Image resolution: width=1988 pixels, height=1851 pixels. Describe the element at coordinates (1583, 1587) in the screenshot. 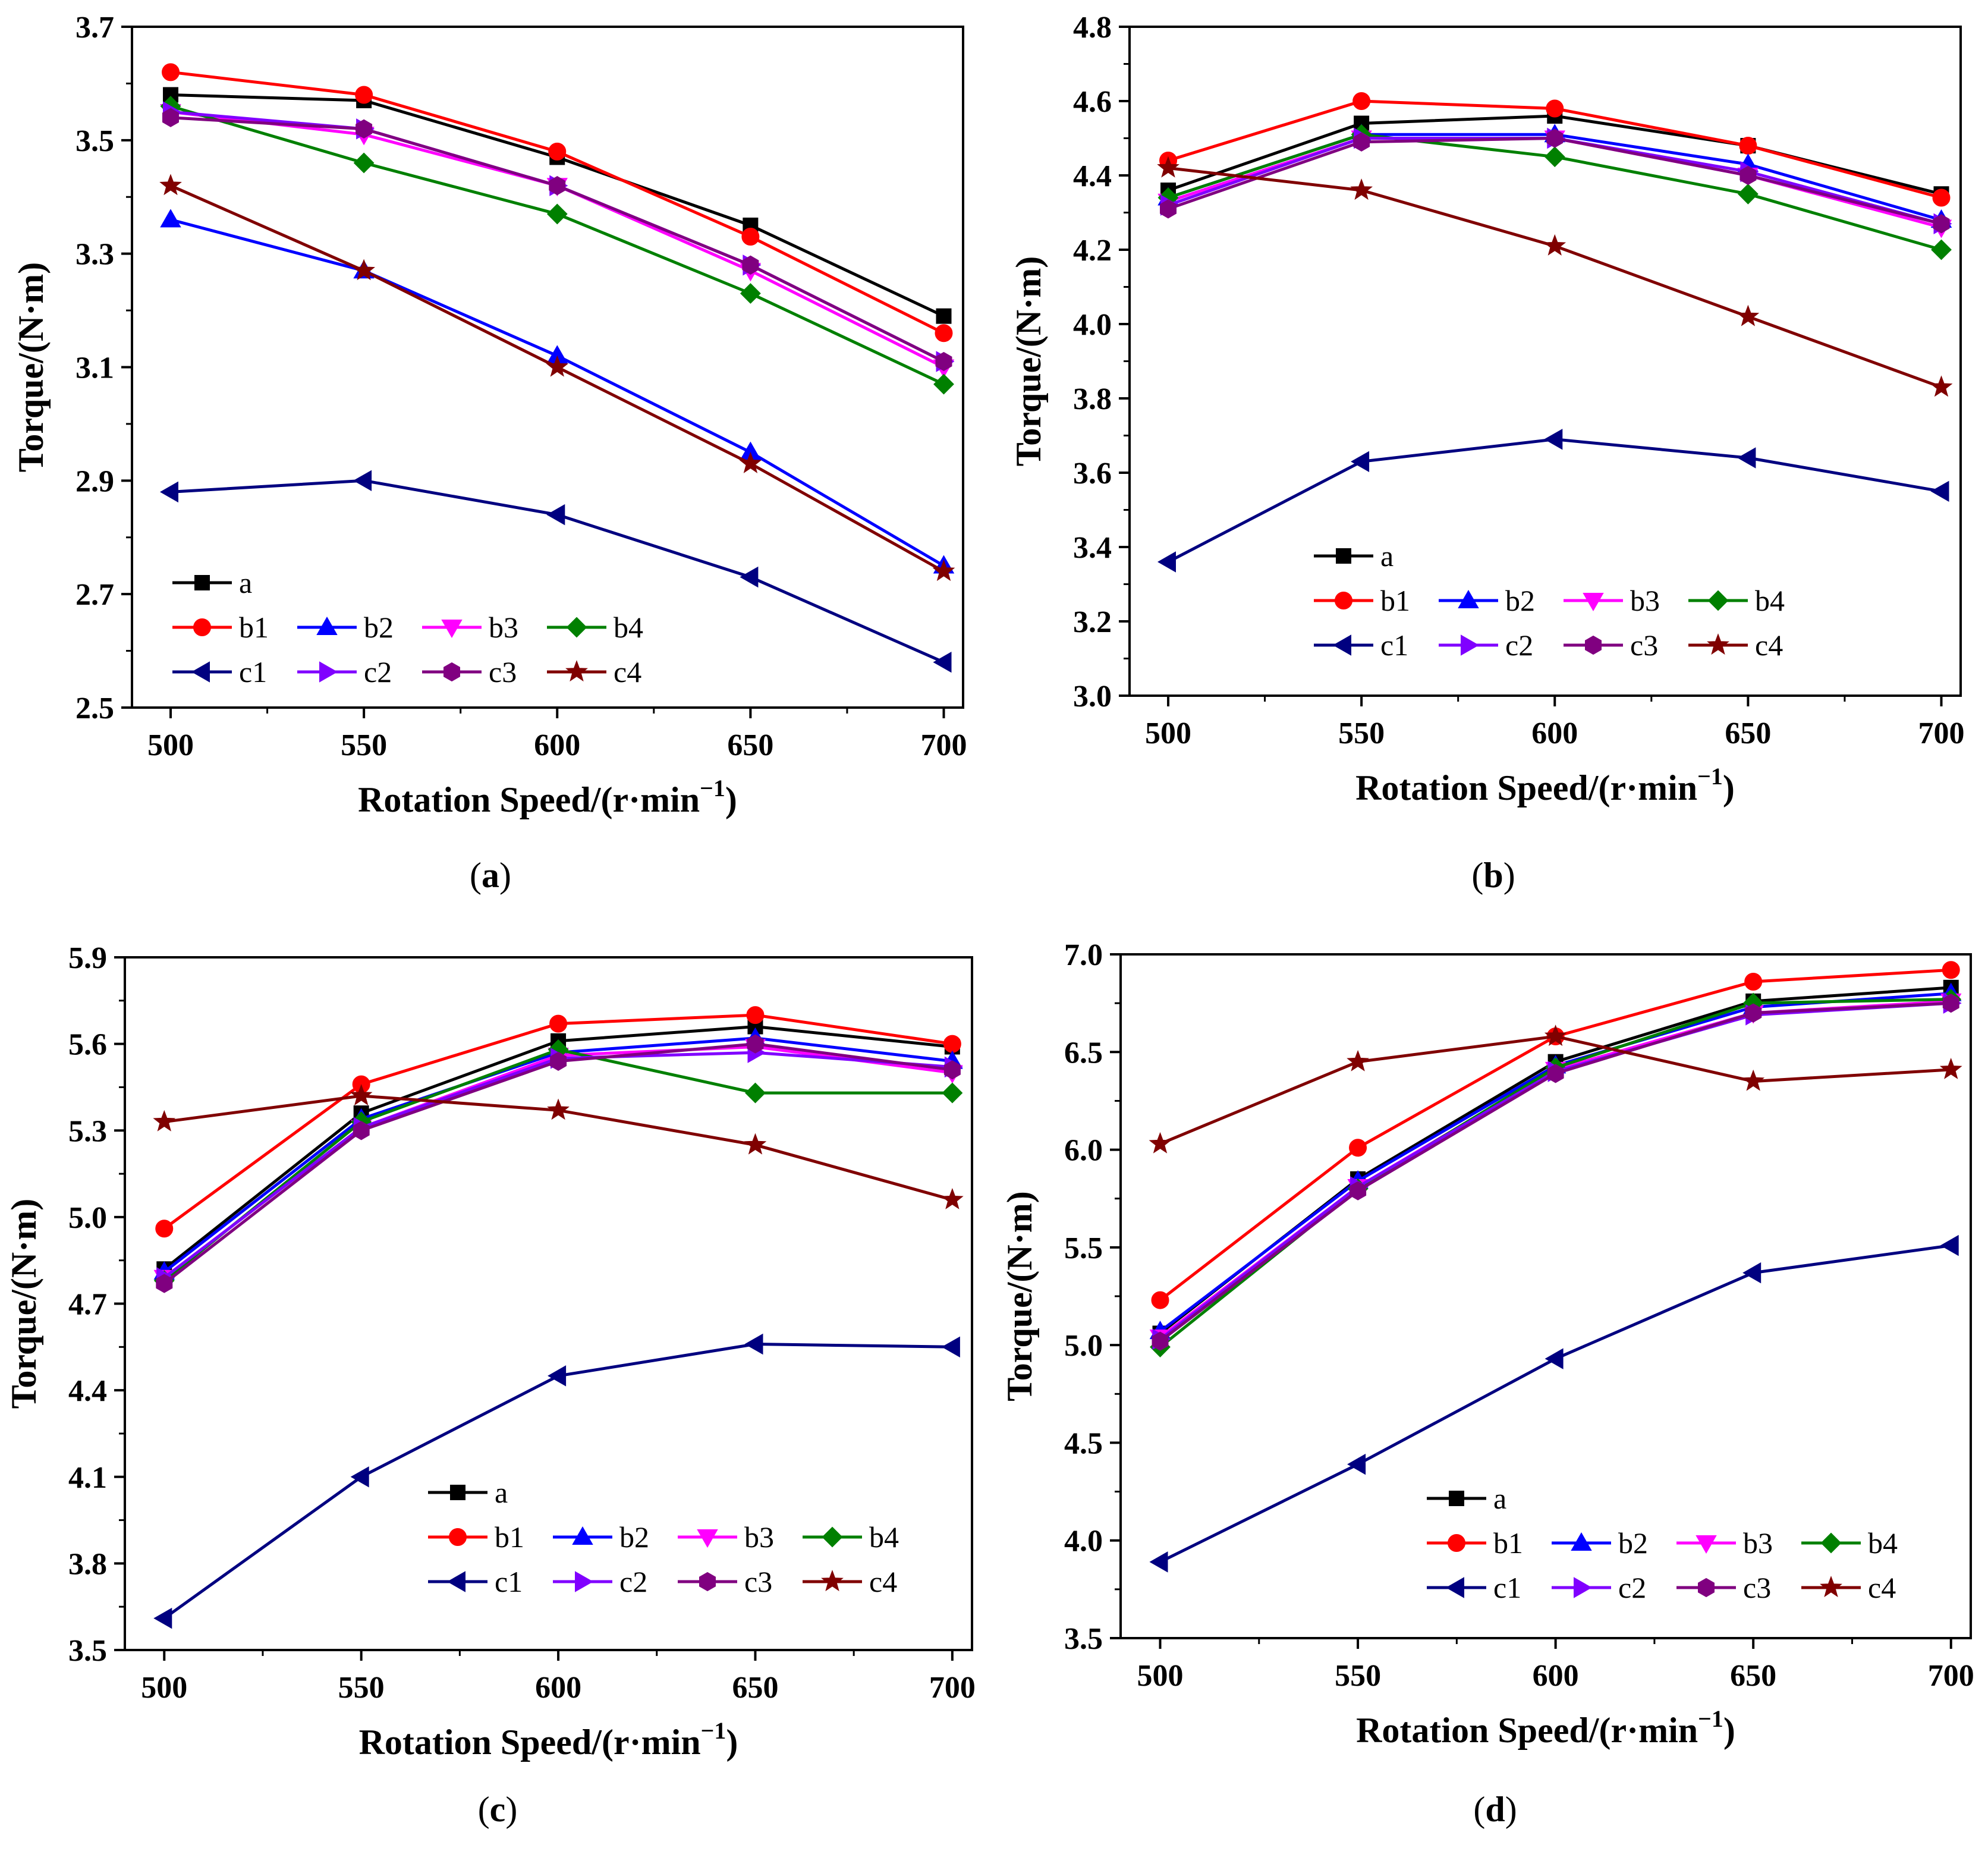

I see `legend-marker-c2` at that location.